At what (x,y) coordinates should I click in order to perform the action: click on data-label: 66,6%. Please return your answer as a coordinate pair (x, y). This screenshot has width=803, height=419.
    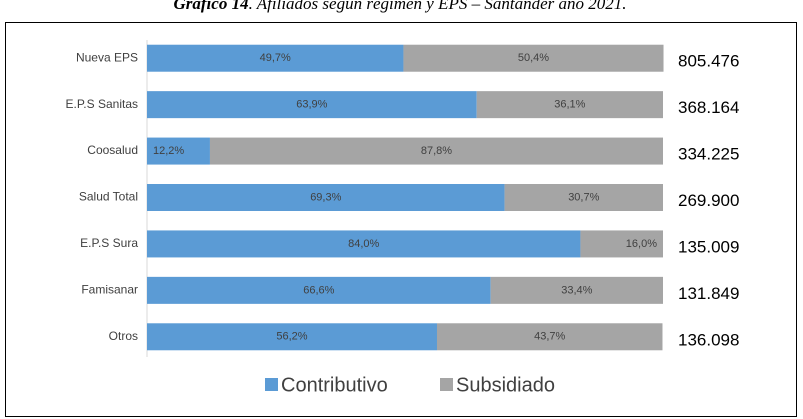
    Looking at the image, I should click on (318, 290).